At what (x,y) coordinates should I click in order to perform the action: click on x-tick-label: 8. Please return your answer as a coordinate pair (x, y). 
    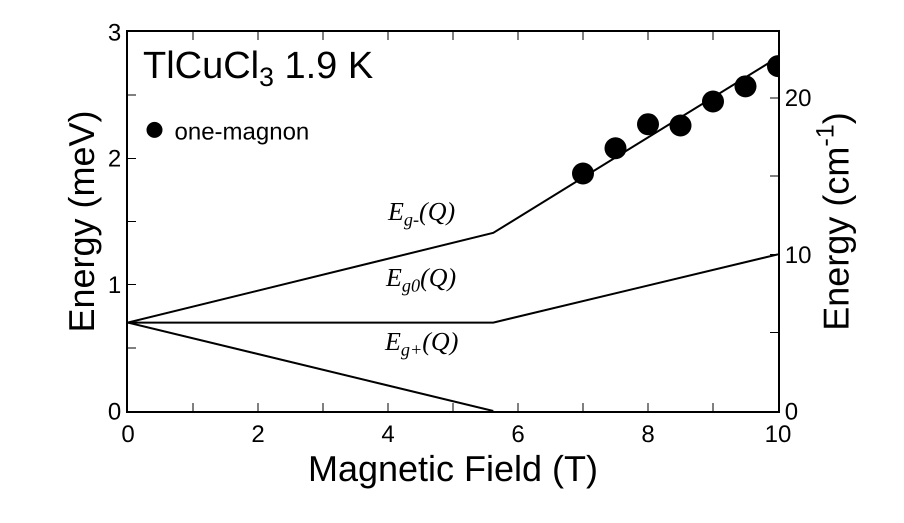
    Looking at the image, I should click on (648, 434).